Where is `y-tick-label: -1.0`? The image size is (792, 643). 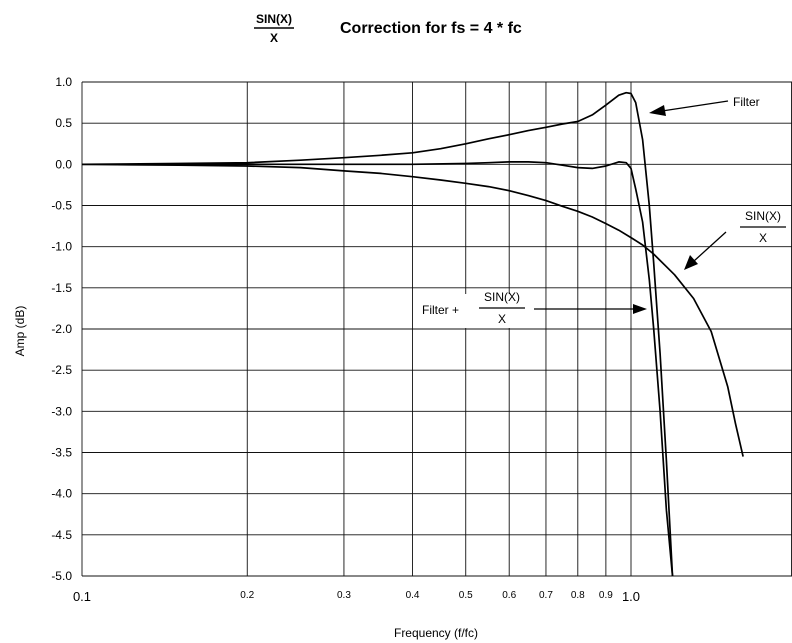
y-tick-label: -1.0 is located at coordinates (61, 247).